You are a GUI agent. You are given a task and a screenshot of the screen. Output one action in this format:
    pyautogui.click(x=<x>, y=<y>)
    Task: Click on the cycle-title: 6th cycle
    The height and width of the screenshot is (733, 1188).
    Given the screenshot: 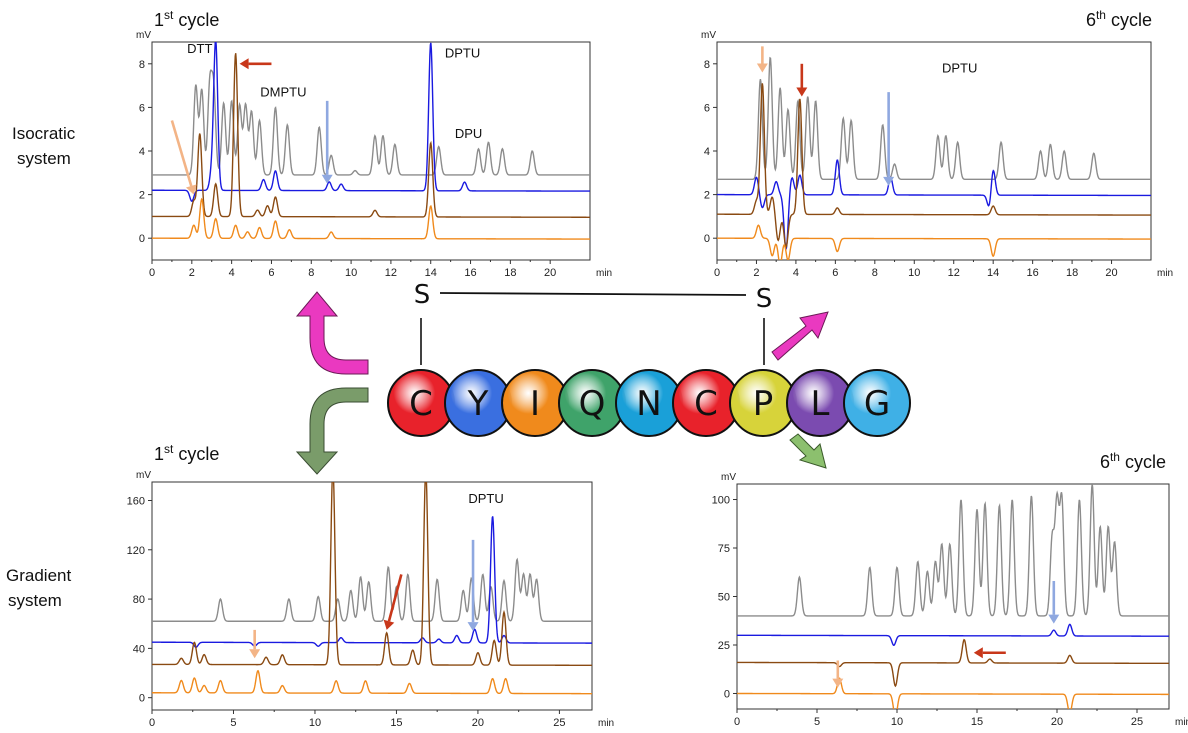 What is the action you would take?
    pyautogui.click(x=1133, y=461)
    